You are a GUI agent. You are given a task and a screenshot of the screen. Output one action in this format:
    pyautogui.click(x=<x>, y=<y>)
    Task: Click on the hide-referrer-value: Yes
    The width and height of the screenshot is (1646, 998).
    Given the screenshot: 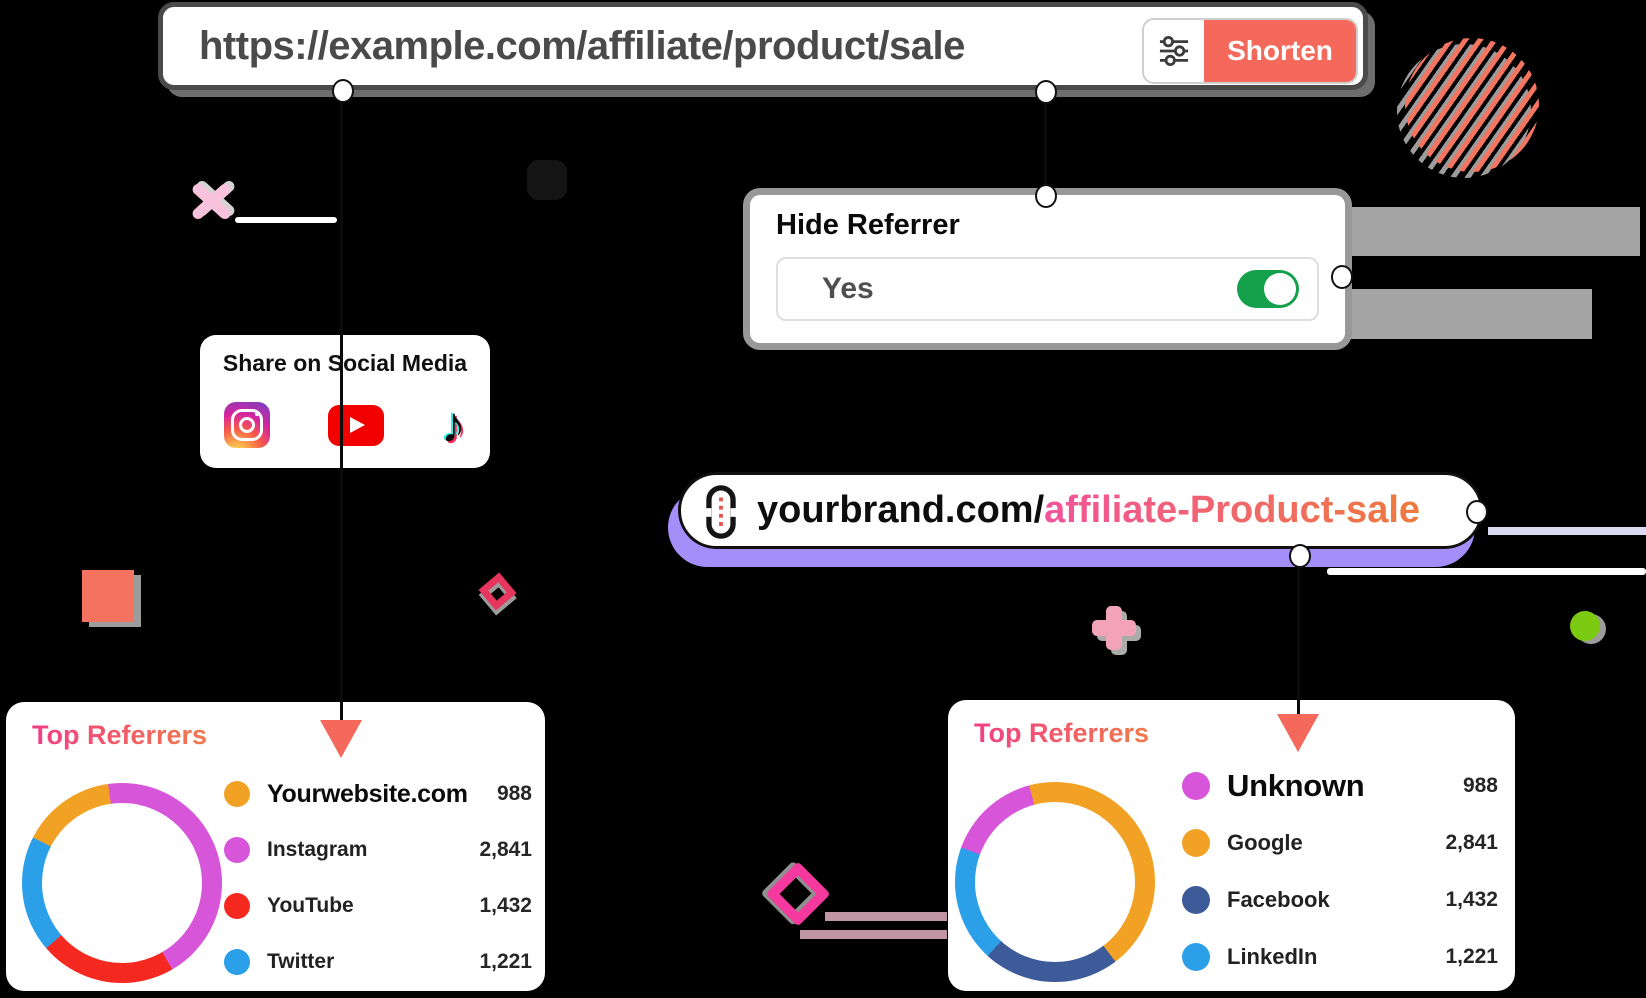 What is the action you would take?
    pyautogui.click(x=848, y=288)
    